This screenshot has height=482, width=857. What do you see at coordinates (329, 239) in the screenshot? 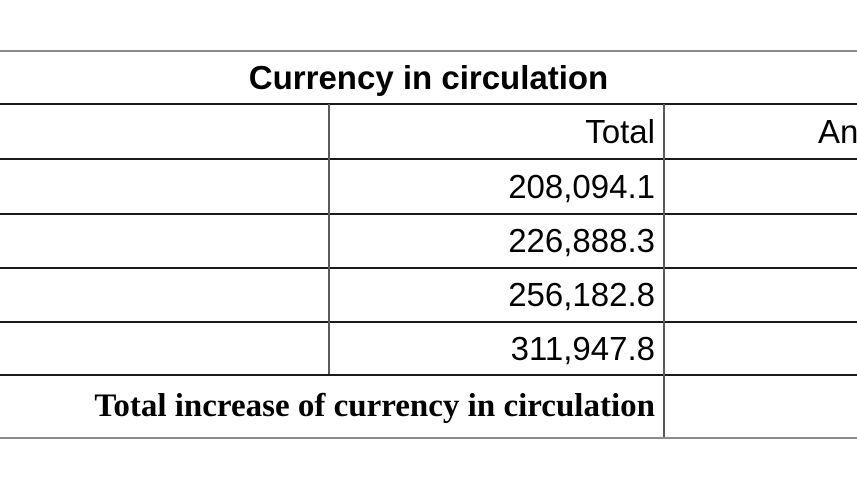
I see `vertical-grid-line-col1-col2` at bounding box center [329, 239].